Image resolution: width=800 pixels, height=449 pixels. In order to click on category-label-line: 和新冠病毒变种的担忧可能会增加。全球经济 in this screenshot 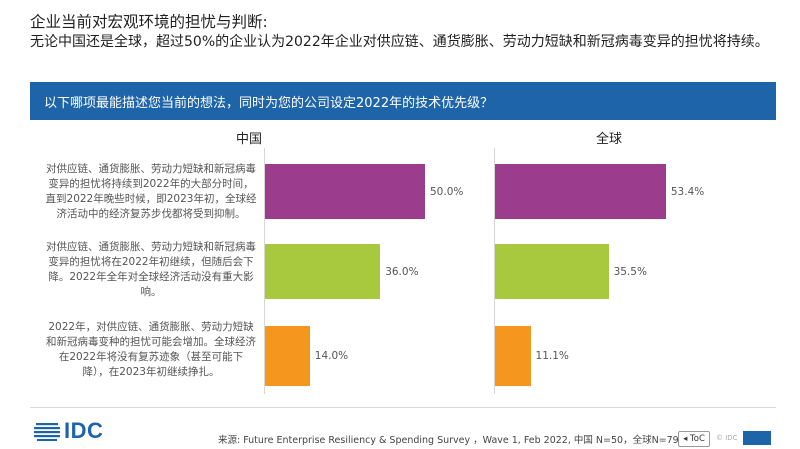, I will do `click(151, 342)`.